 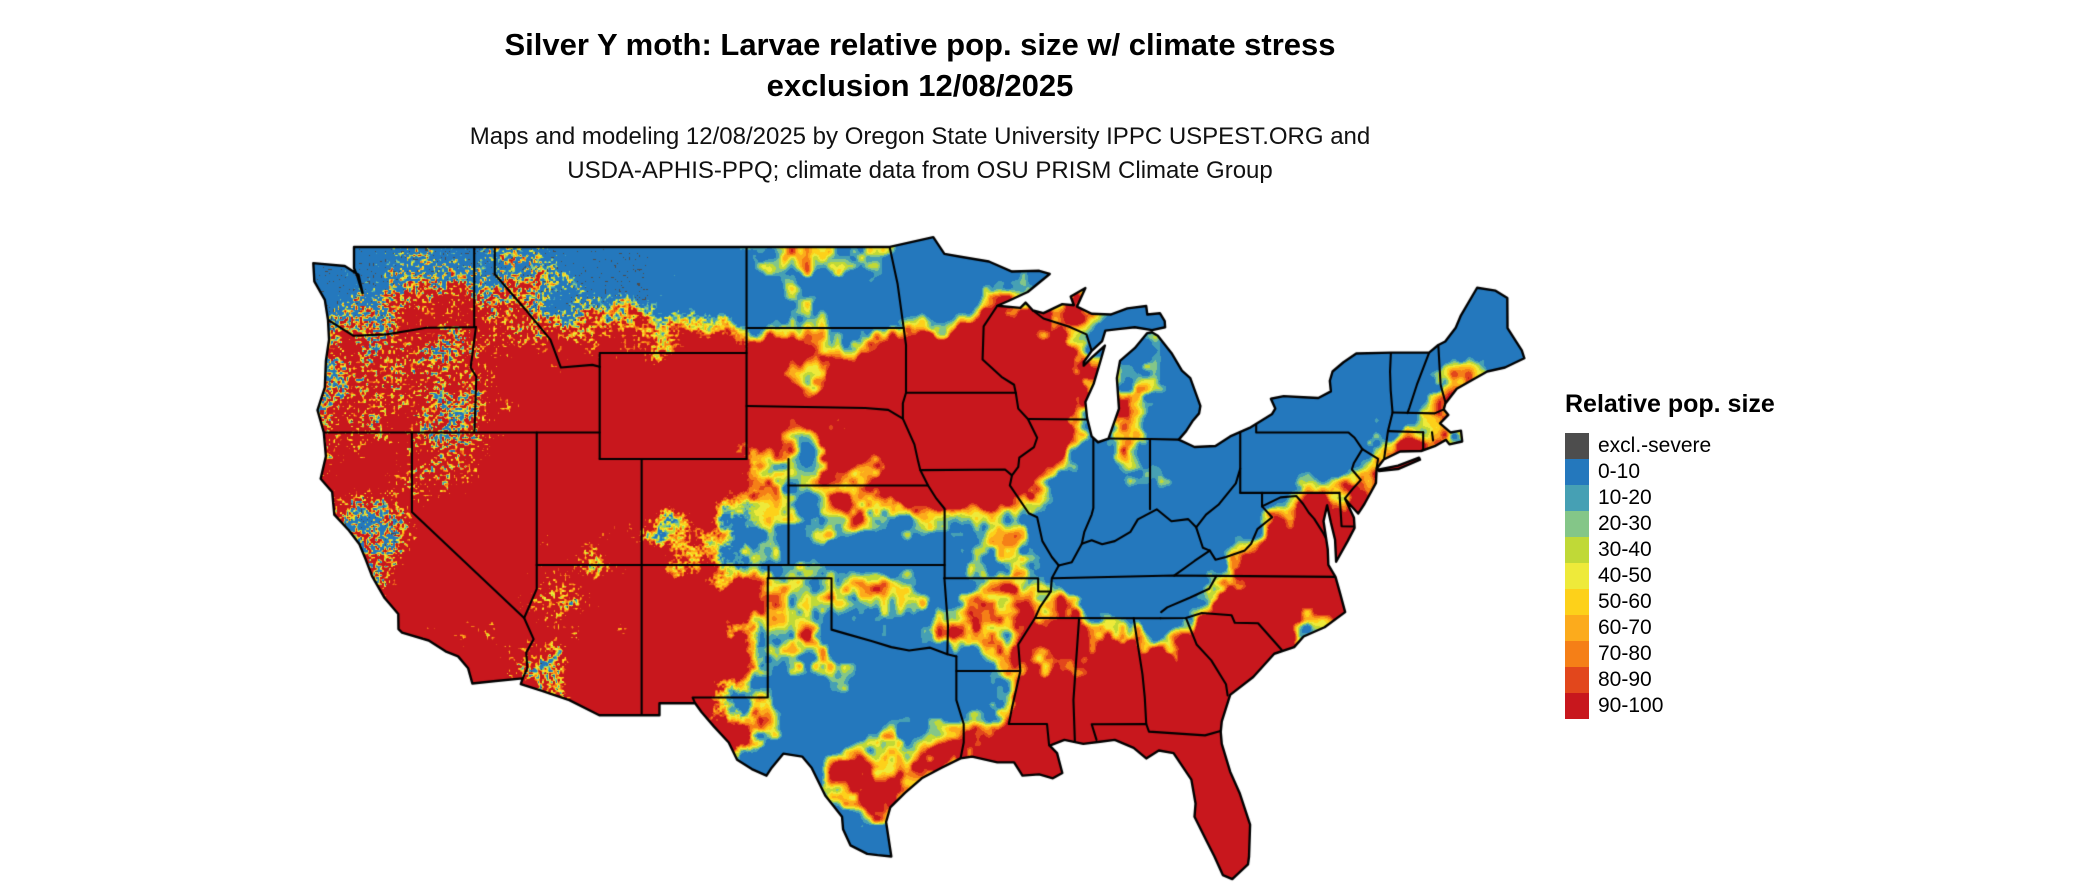 What do you see at coordinates (1670, 550) in the screenshot?
I see `legend-item: 30-40` at bounding box center [1670, 550].